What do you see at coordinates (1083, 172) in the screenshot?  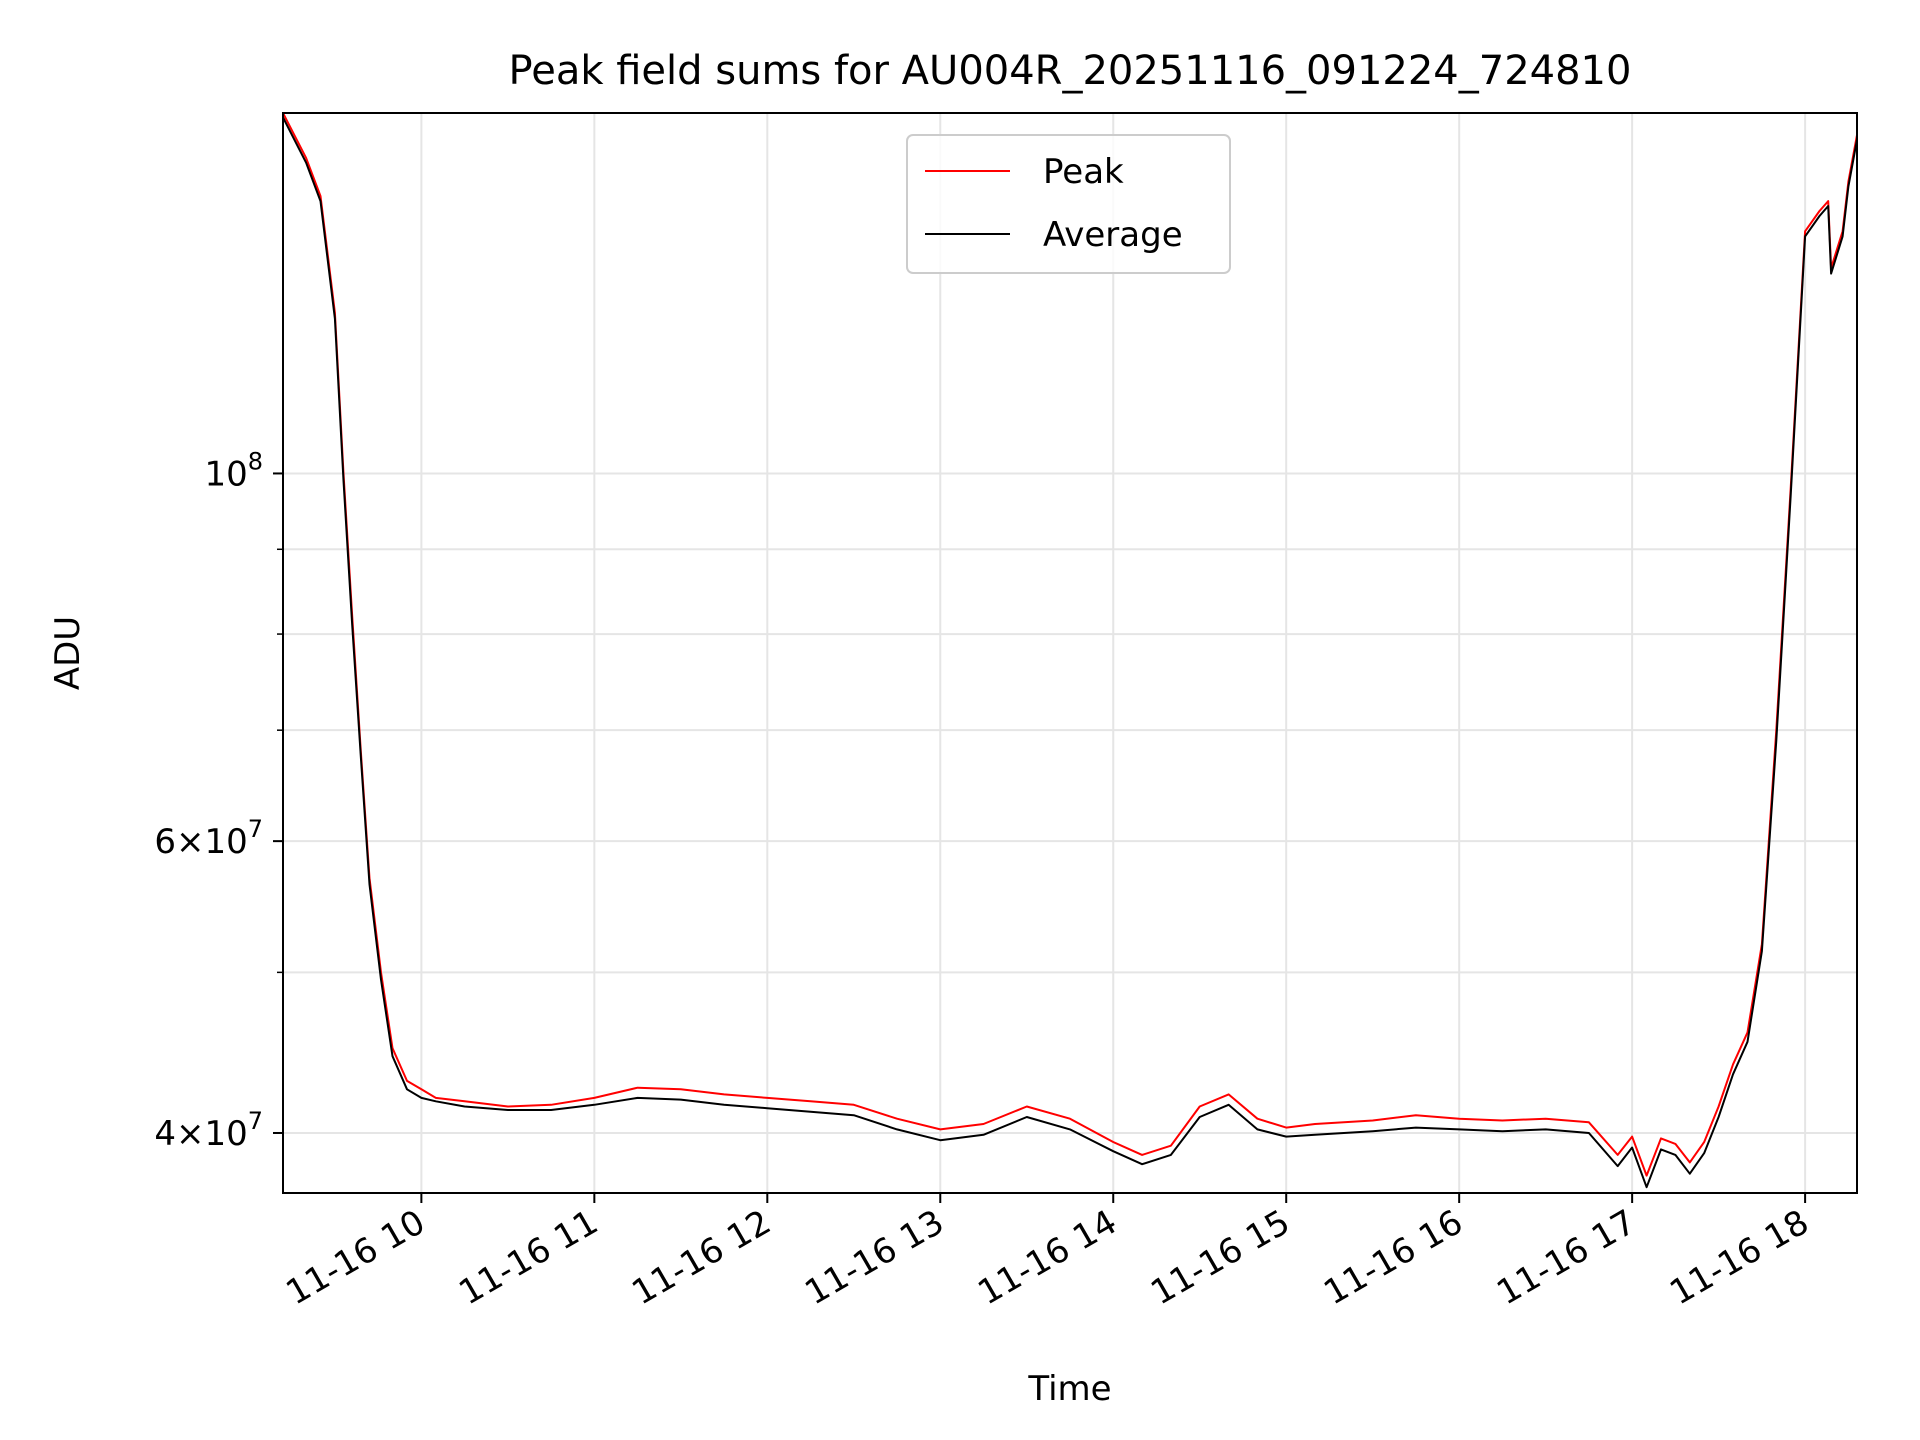 I see `legend-label: Peak` at bounding box center [1083, 172].